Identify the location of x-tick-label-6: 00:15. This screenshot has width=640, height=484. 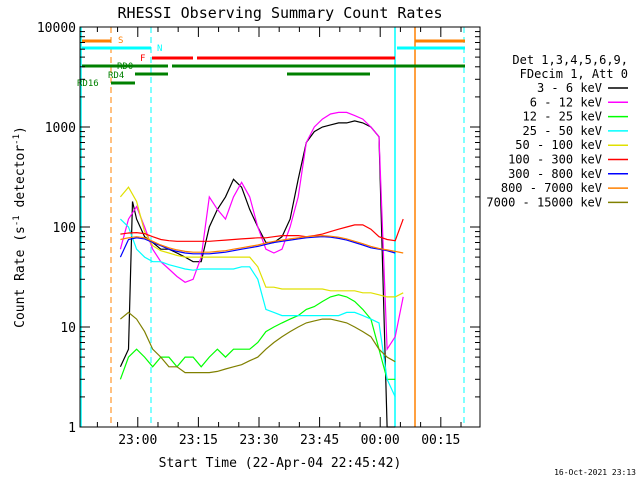
(440, 440).